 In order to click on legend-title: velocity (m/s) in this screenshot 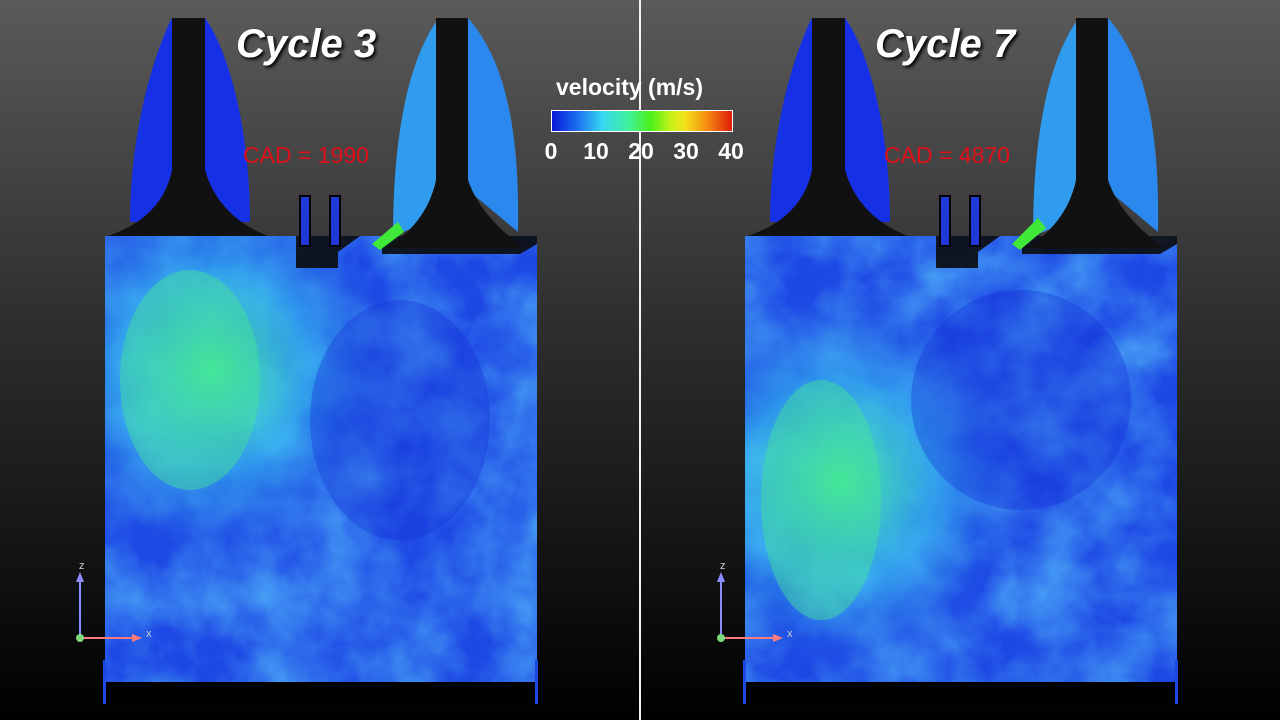, I will do `click(629, 87)`.